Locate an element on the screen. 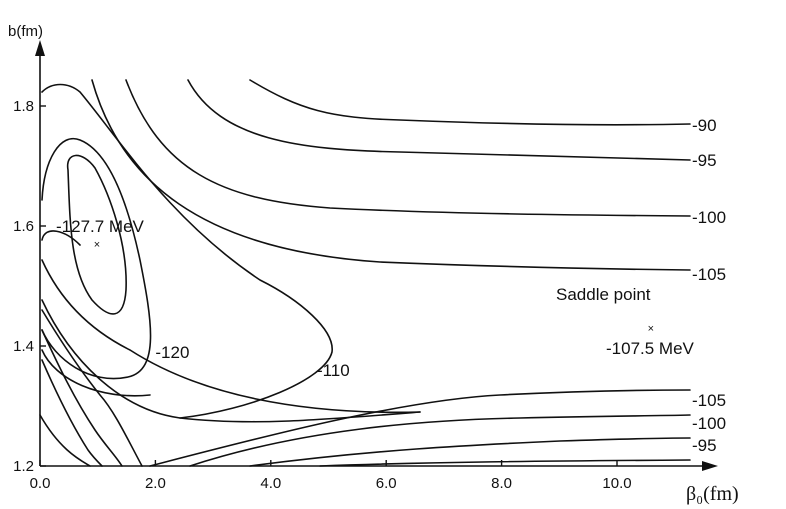 This screenshot has width=786, height=509. saddle-point-label: -107.5 MeV is located at coordinates (650, 348).